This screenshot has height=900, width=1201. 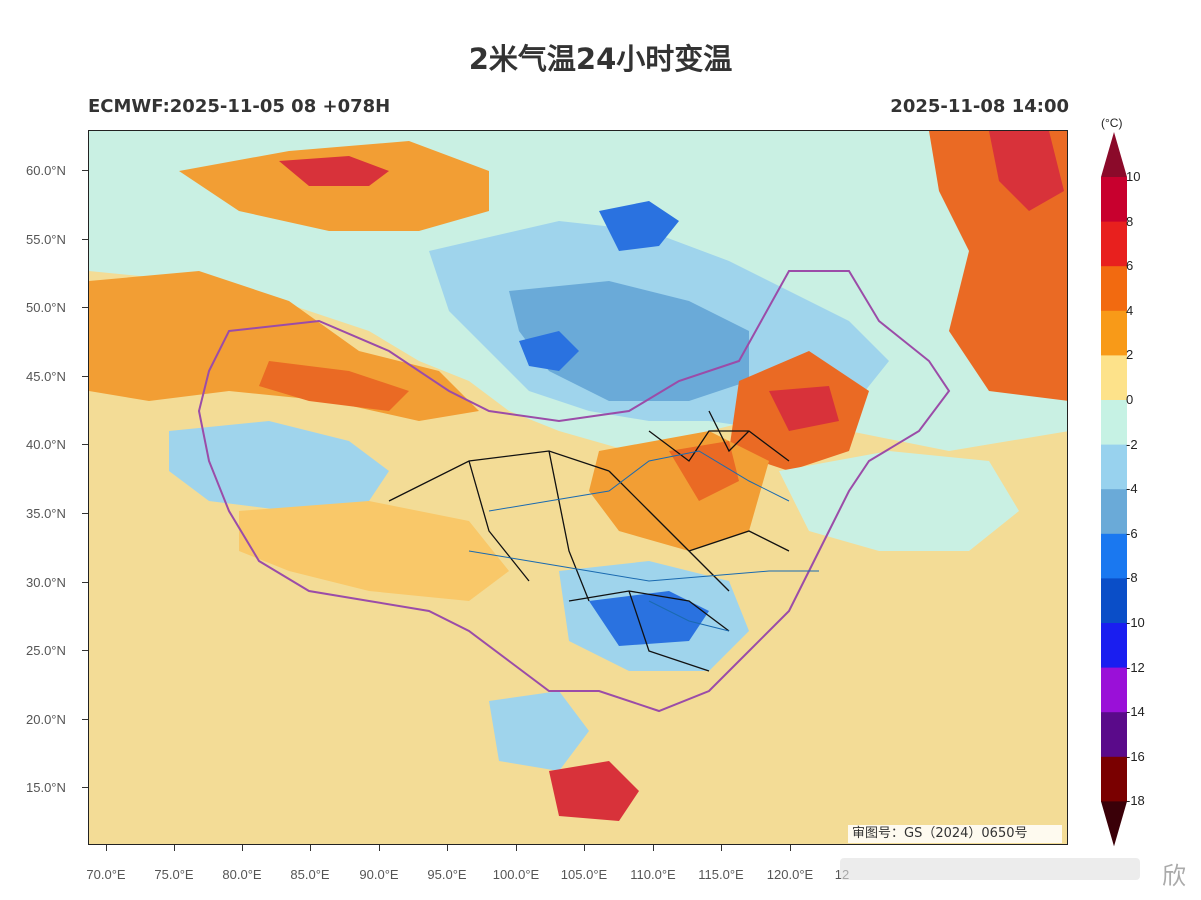 What do you see at coordinates (46, 719) in the screenshot?
I see `lat-label: 20.0°N` at bounding box center [46, 719].